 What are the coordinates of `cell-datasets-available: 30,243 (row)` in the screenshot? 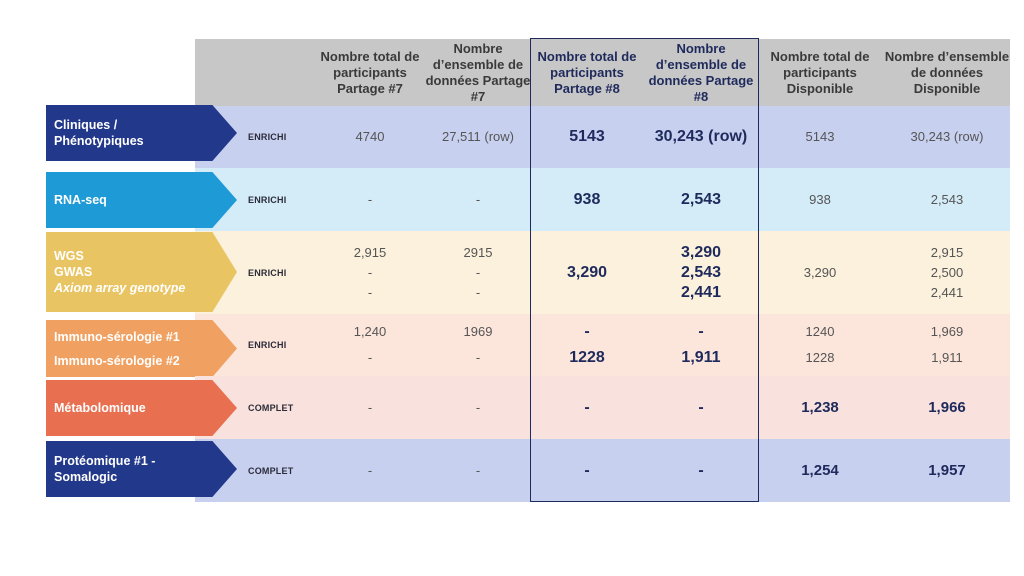 It's located at (947, 137).